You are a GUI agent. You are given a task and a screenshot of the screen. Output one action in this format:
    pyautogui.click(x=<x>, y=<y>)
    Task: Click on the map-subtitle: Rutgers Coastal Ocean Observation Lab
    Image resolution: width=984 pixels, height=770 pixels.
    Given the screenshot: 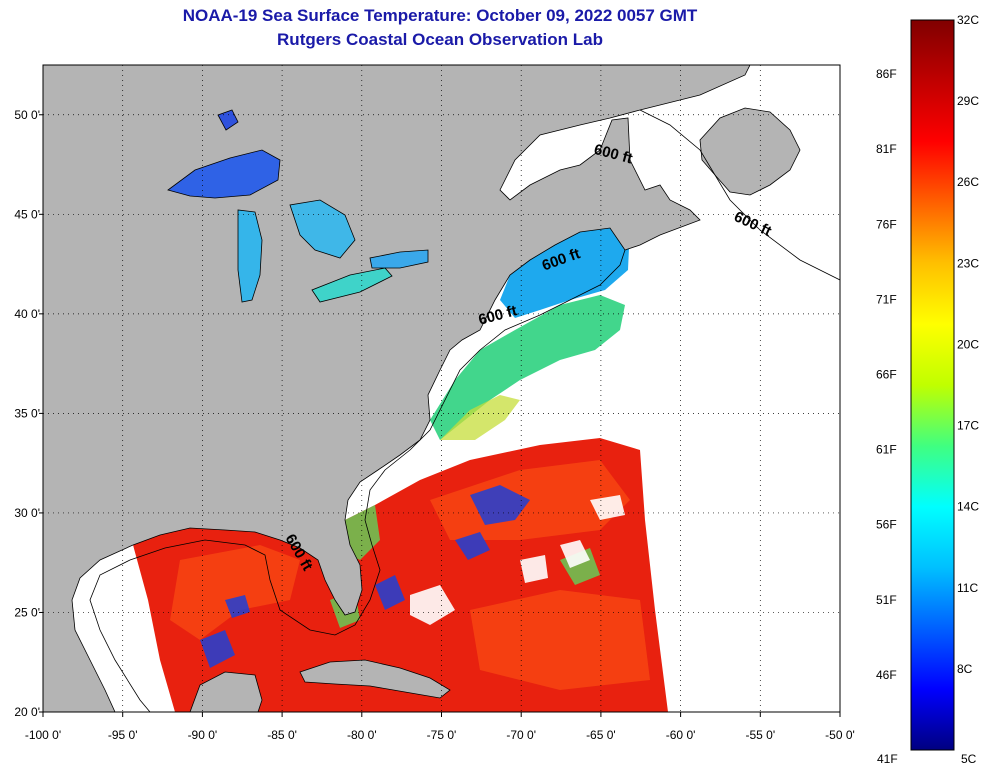 What is the action you would take?
    pyautogui.click(x=440, y=39)
    